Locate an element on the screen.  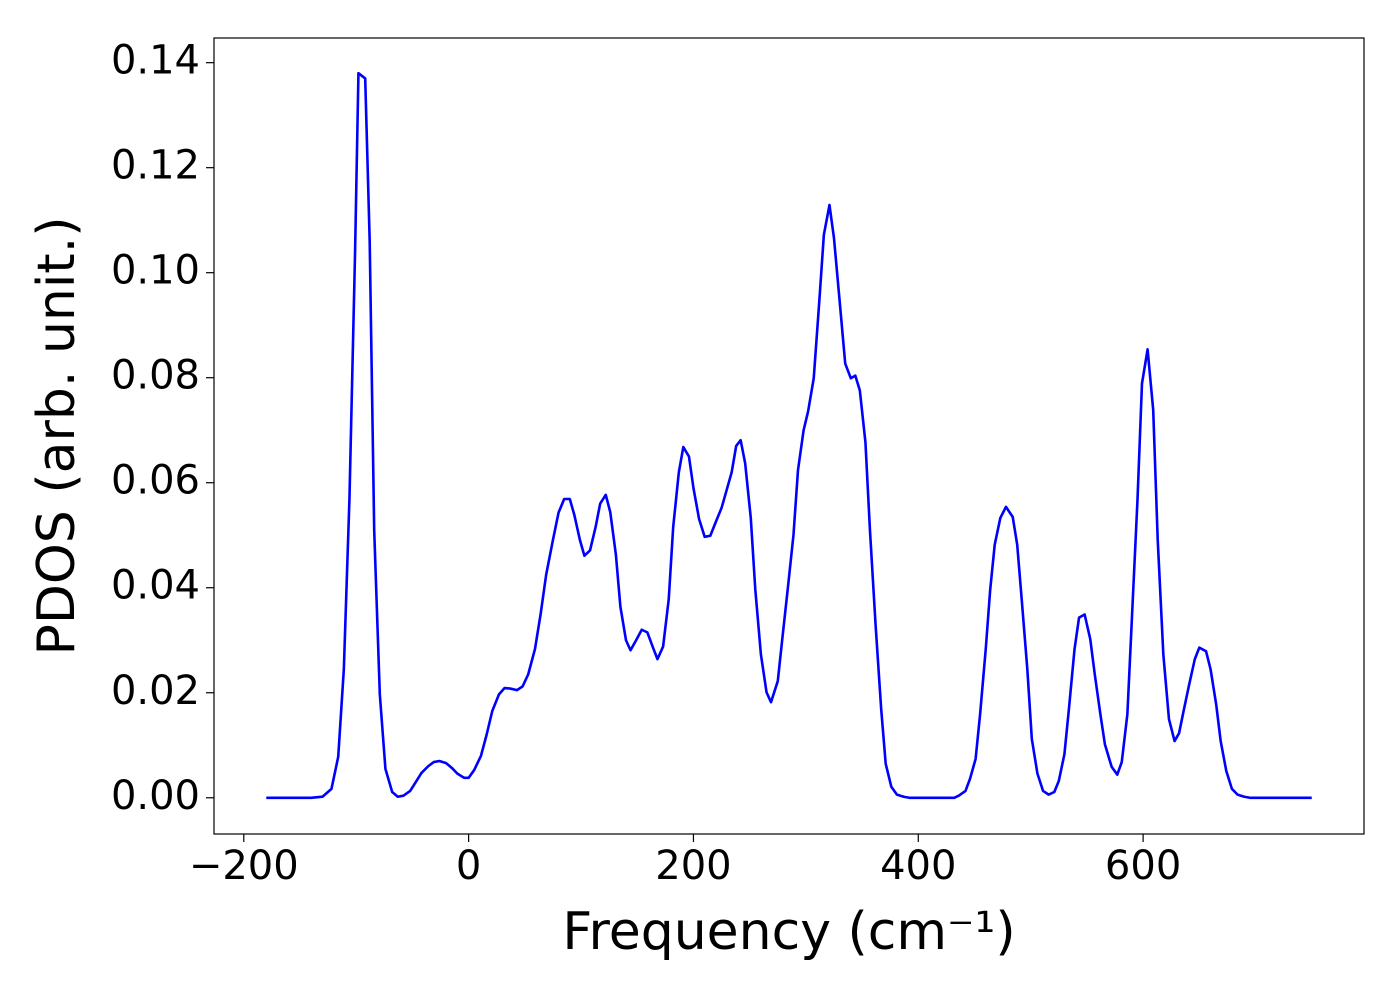
y-tick-label: 0.04 is located at coordinates (155, 586).